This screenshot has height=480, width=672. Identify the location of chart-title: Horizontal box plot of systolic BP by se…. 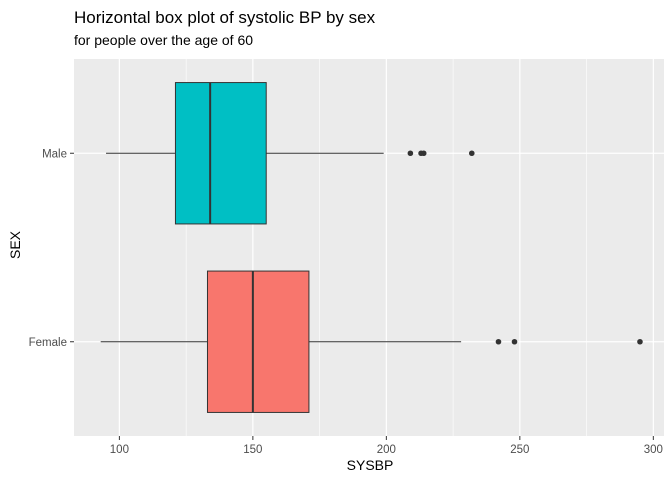
(225, 17).